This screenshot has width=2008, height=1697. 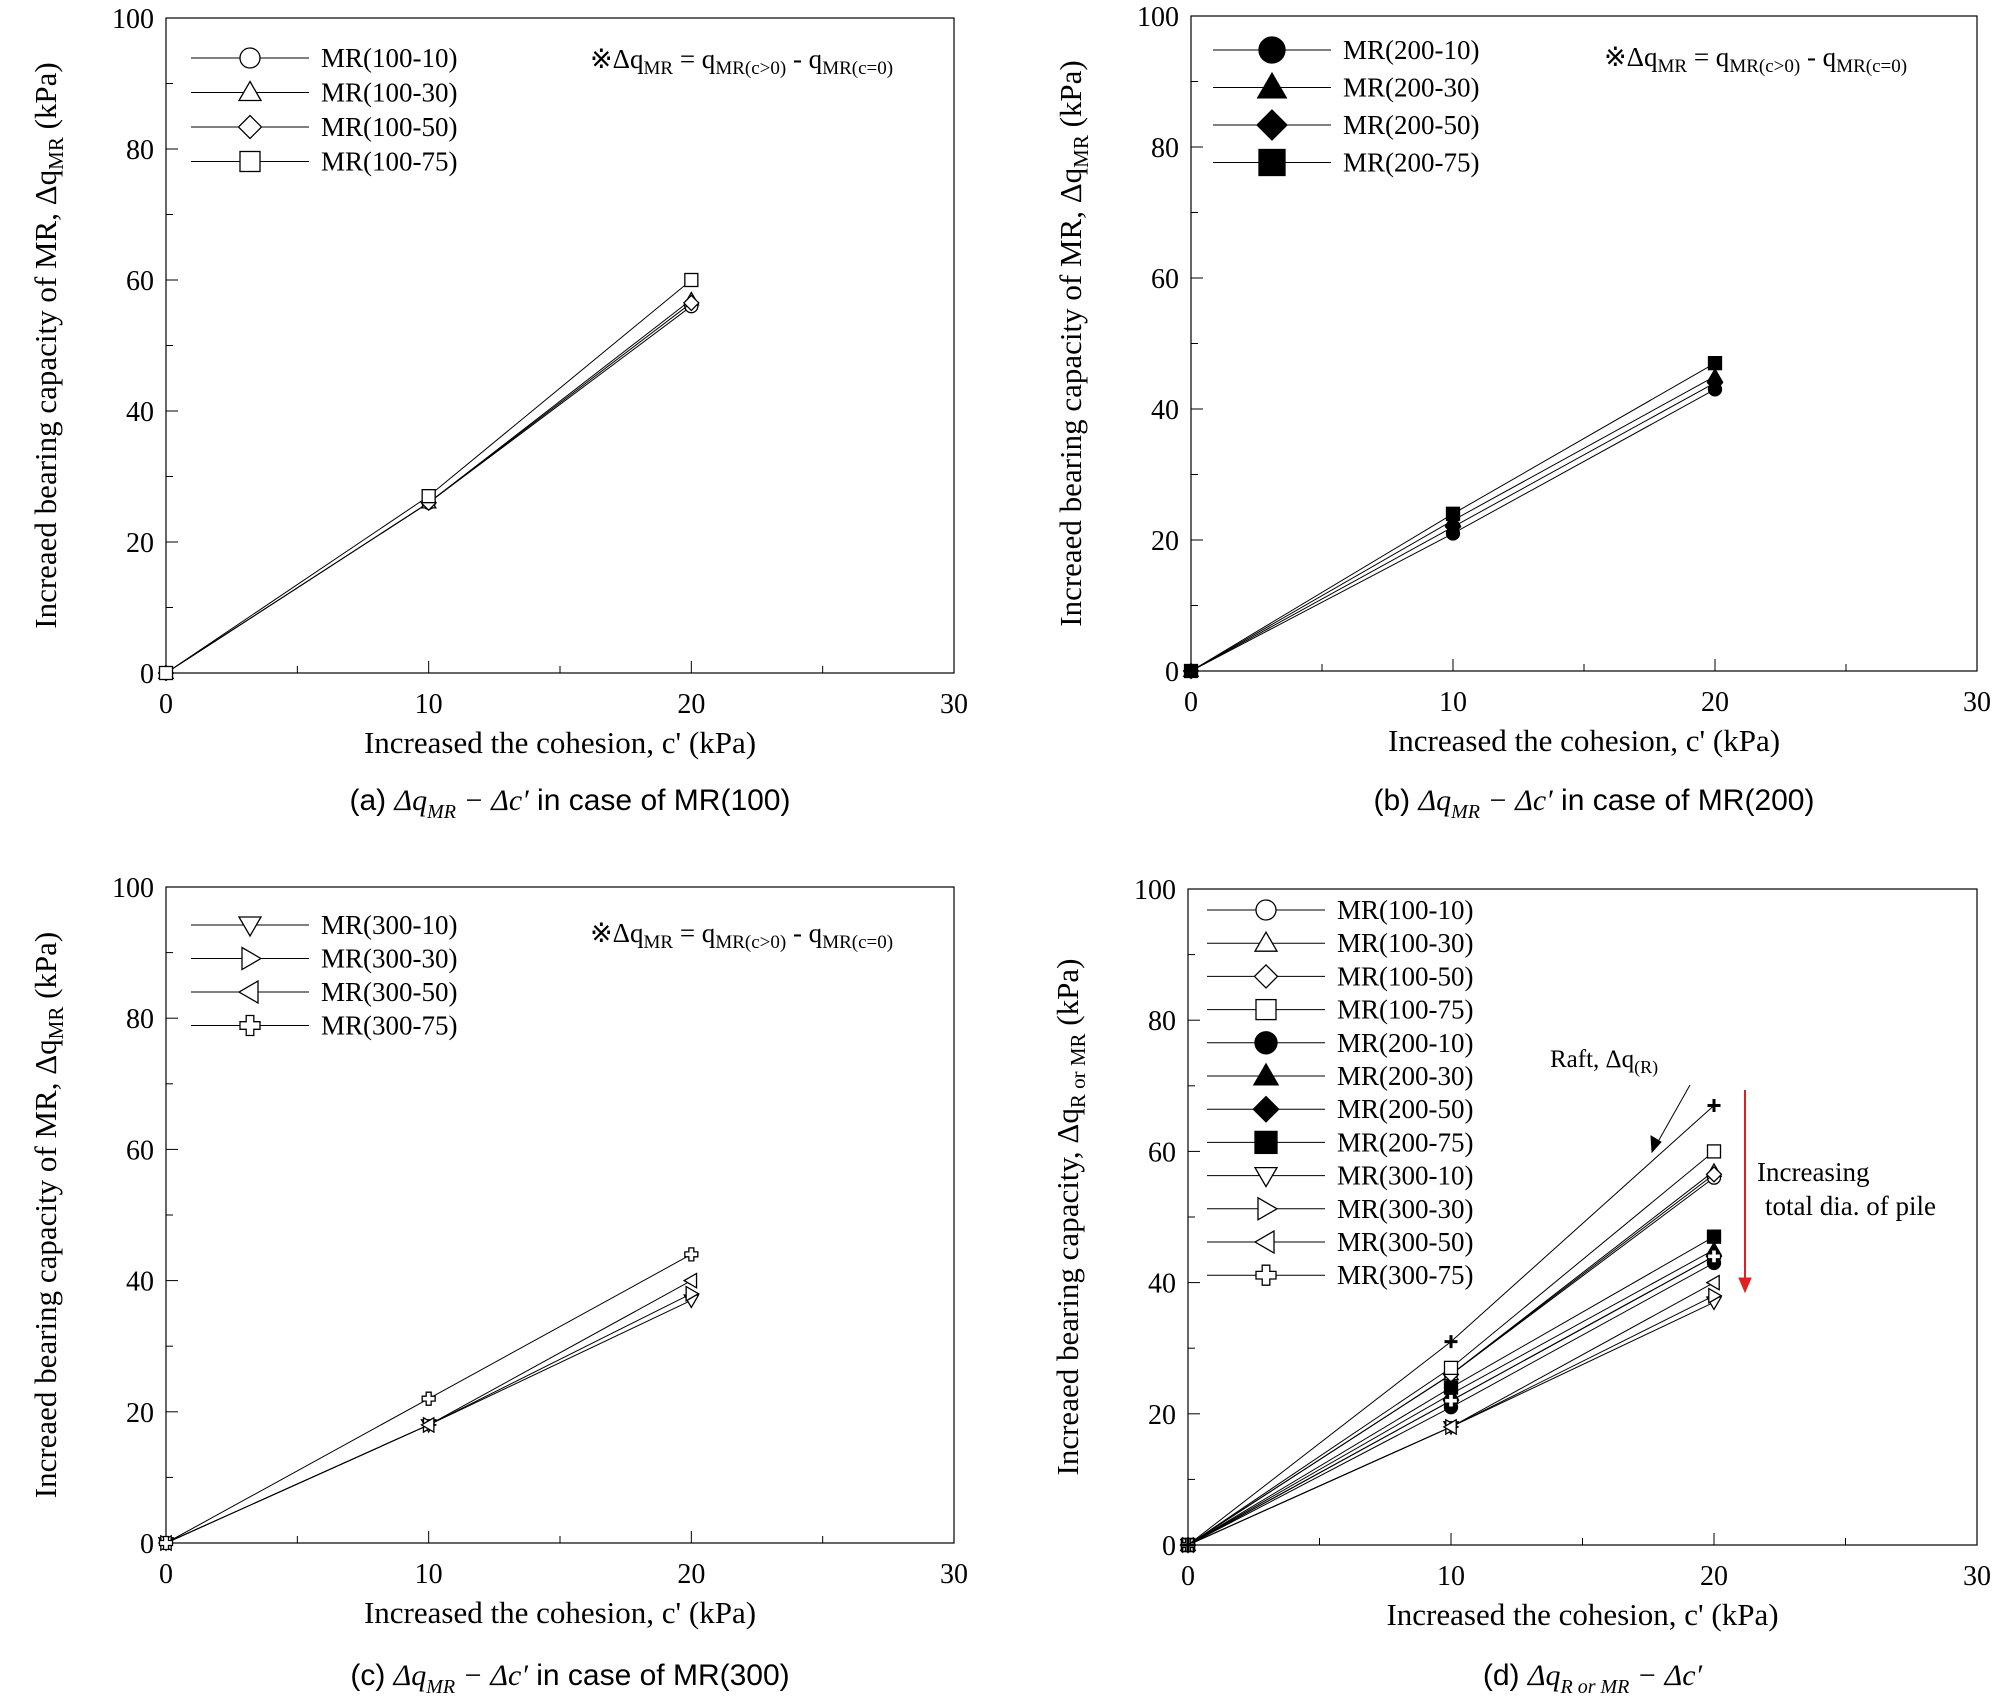 What do you see at coordinates (389, 1026) in the screenshot?
I see `legend-label: MR(300-75)` at bounding box center [389, 1026].